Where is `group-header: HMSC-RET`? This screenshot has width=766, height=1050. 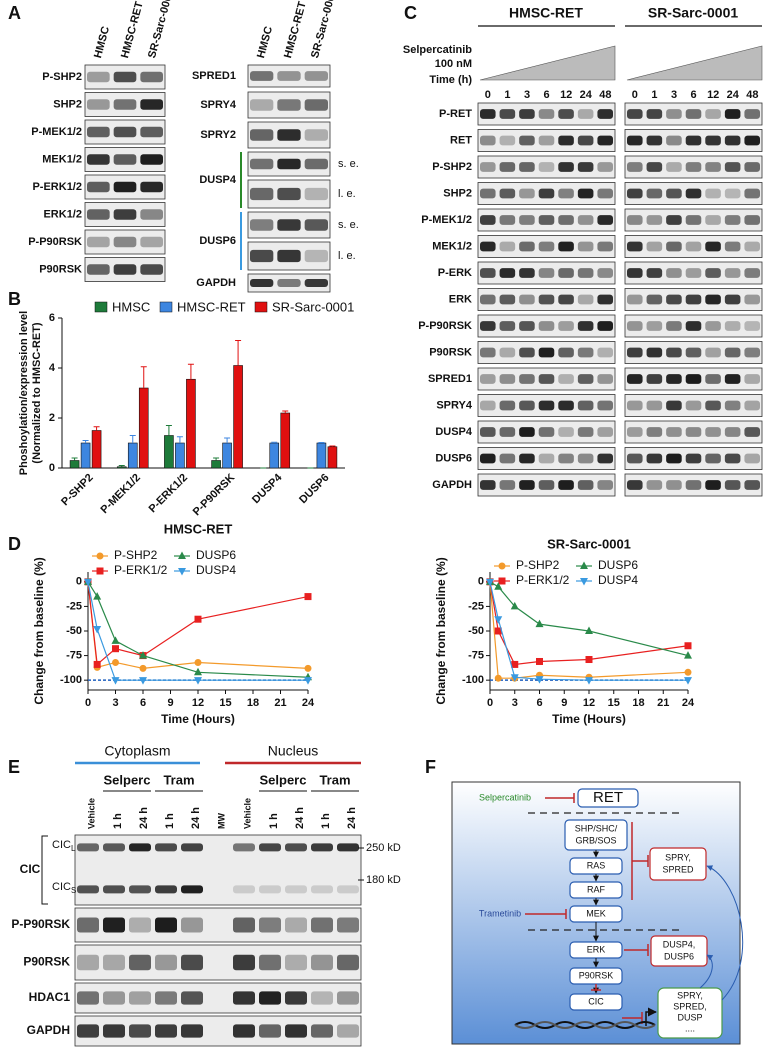
group-header: HMSC-RET is located at coordinates (546, 13).